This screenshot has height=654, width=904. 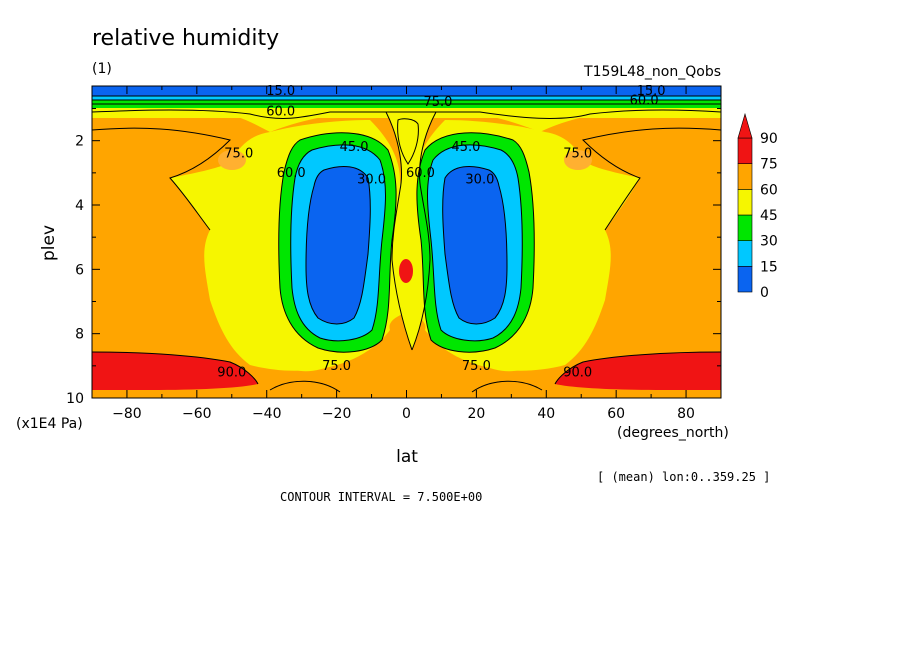 I want to click on colorbar-tick-label: 15, so click(x=769, y=267).